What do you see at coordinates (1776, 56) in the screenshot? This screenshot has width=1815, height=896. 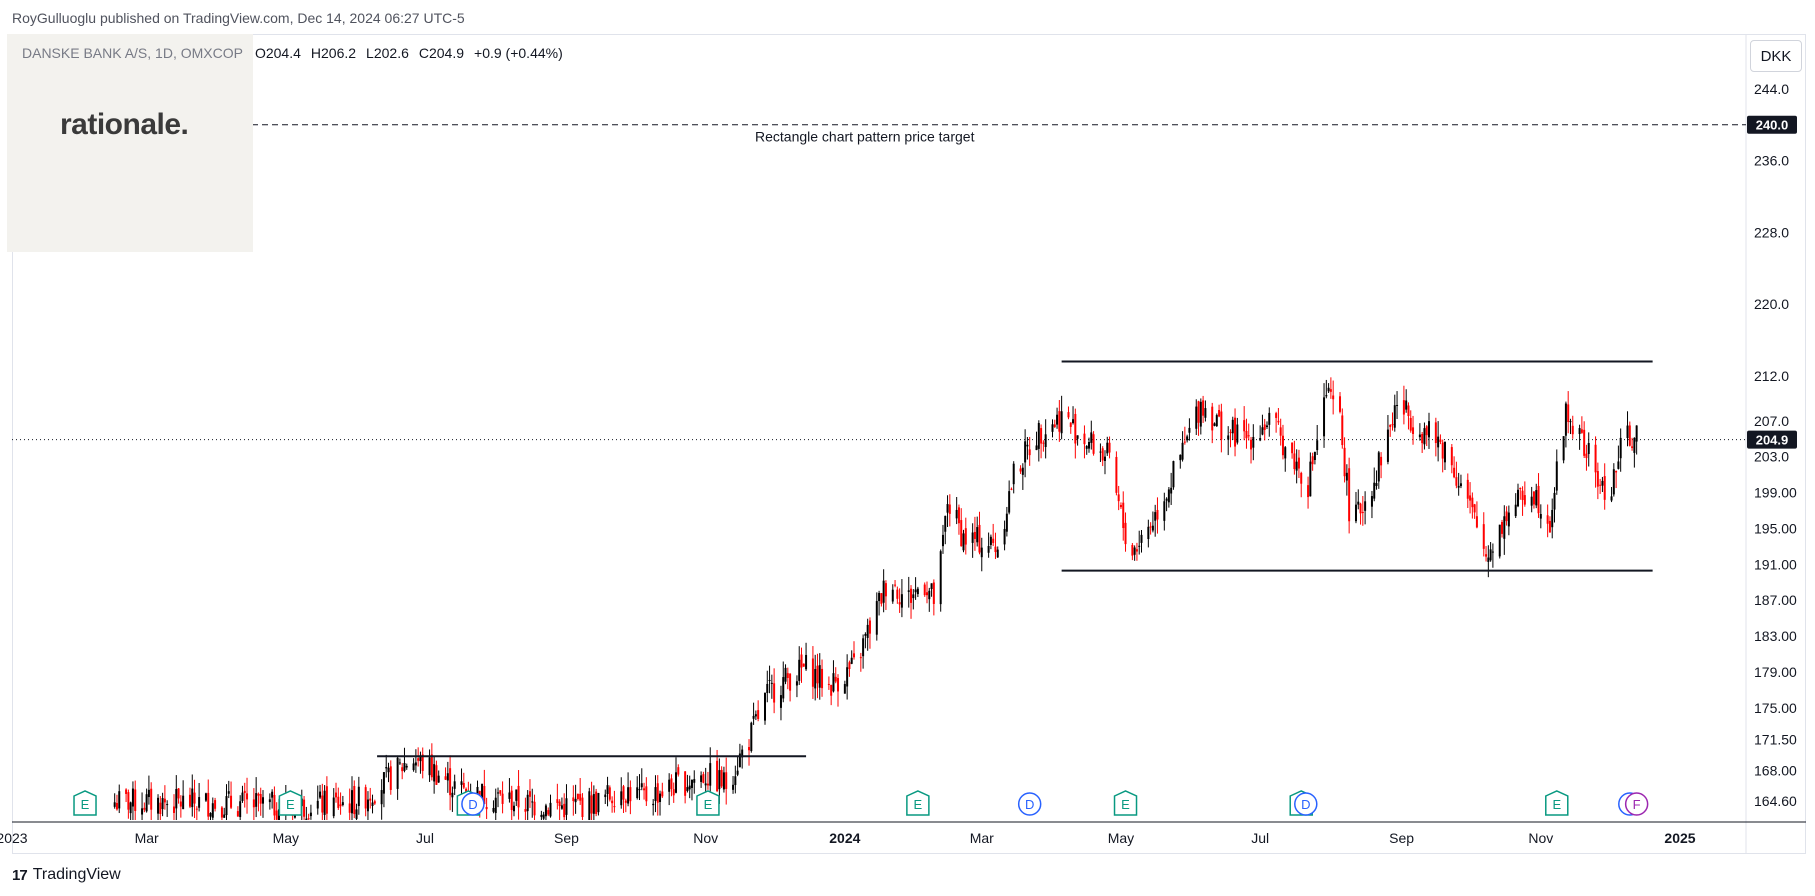 I see `currency-button: DKK` at bounding box center [1776, 56].